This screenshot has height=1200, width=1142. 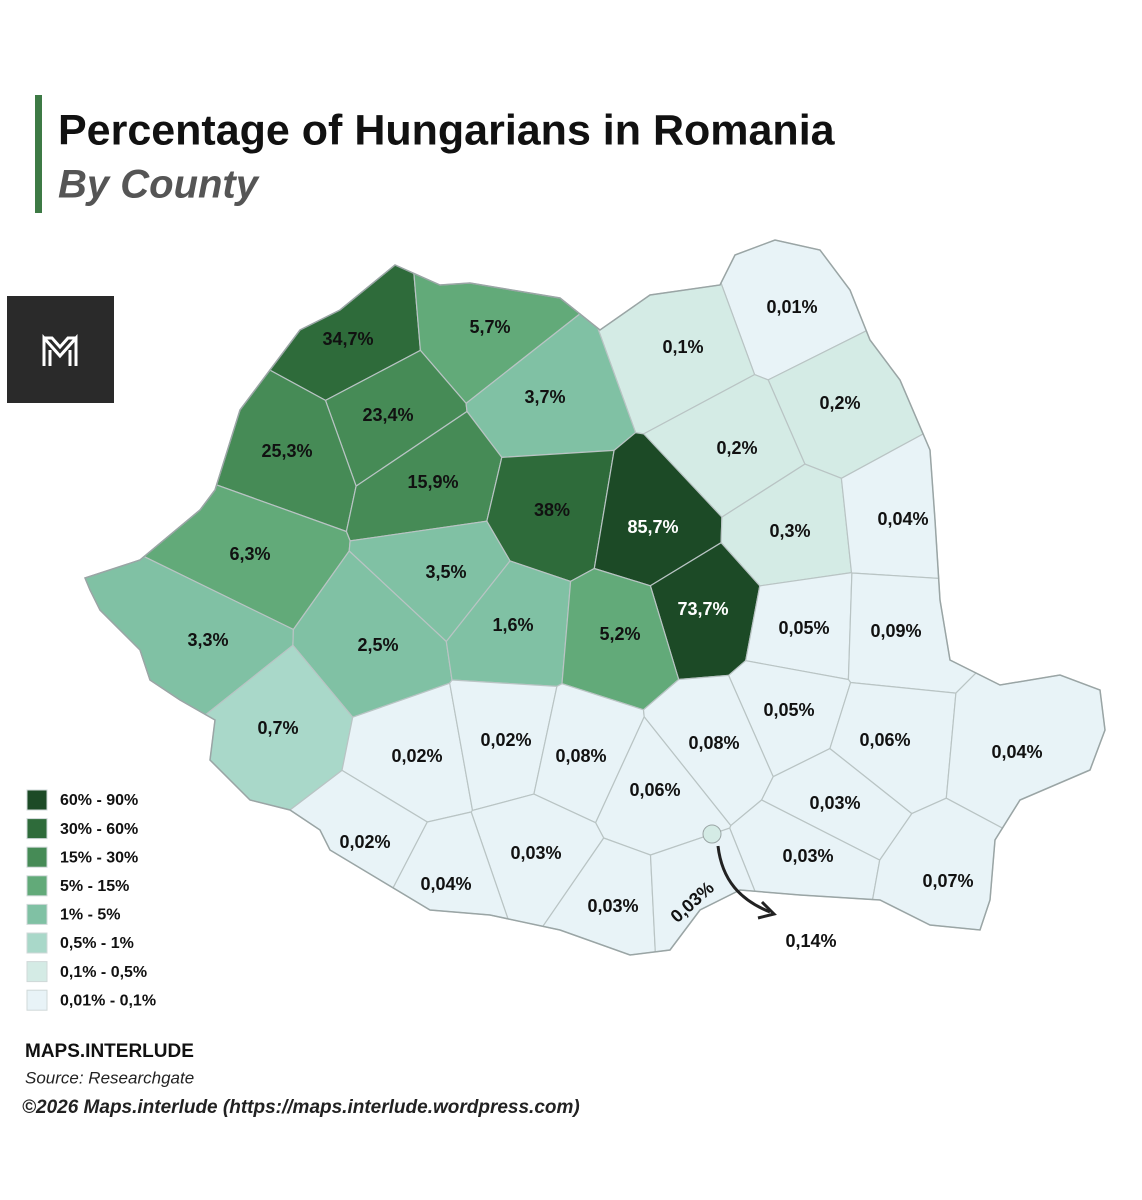 What do you see at coordinates (97, 943) in the screenshot?
I see `legend-label: 0,5% - 1%` at bounding box center [97, 943].